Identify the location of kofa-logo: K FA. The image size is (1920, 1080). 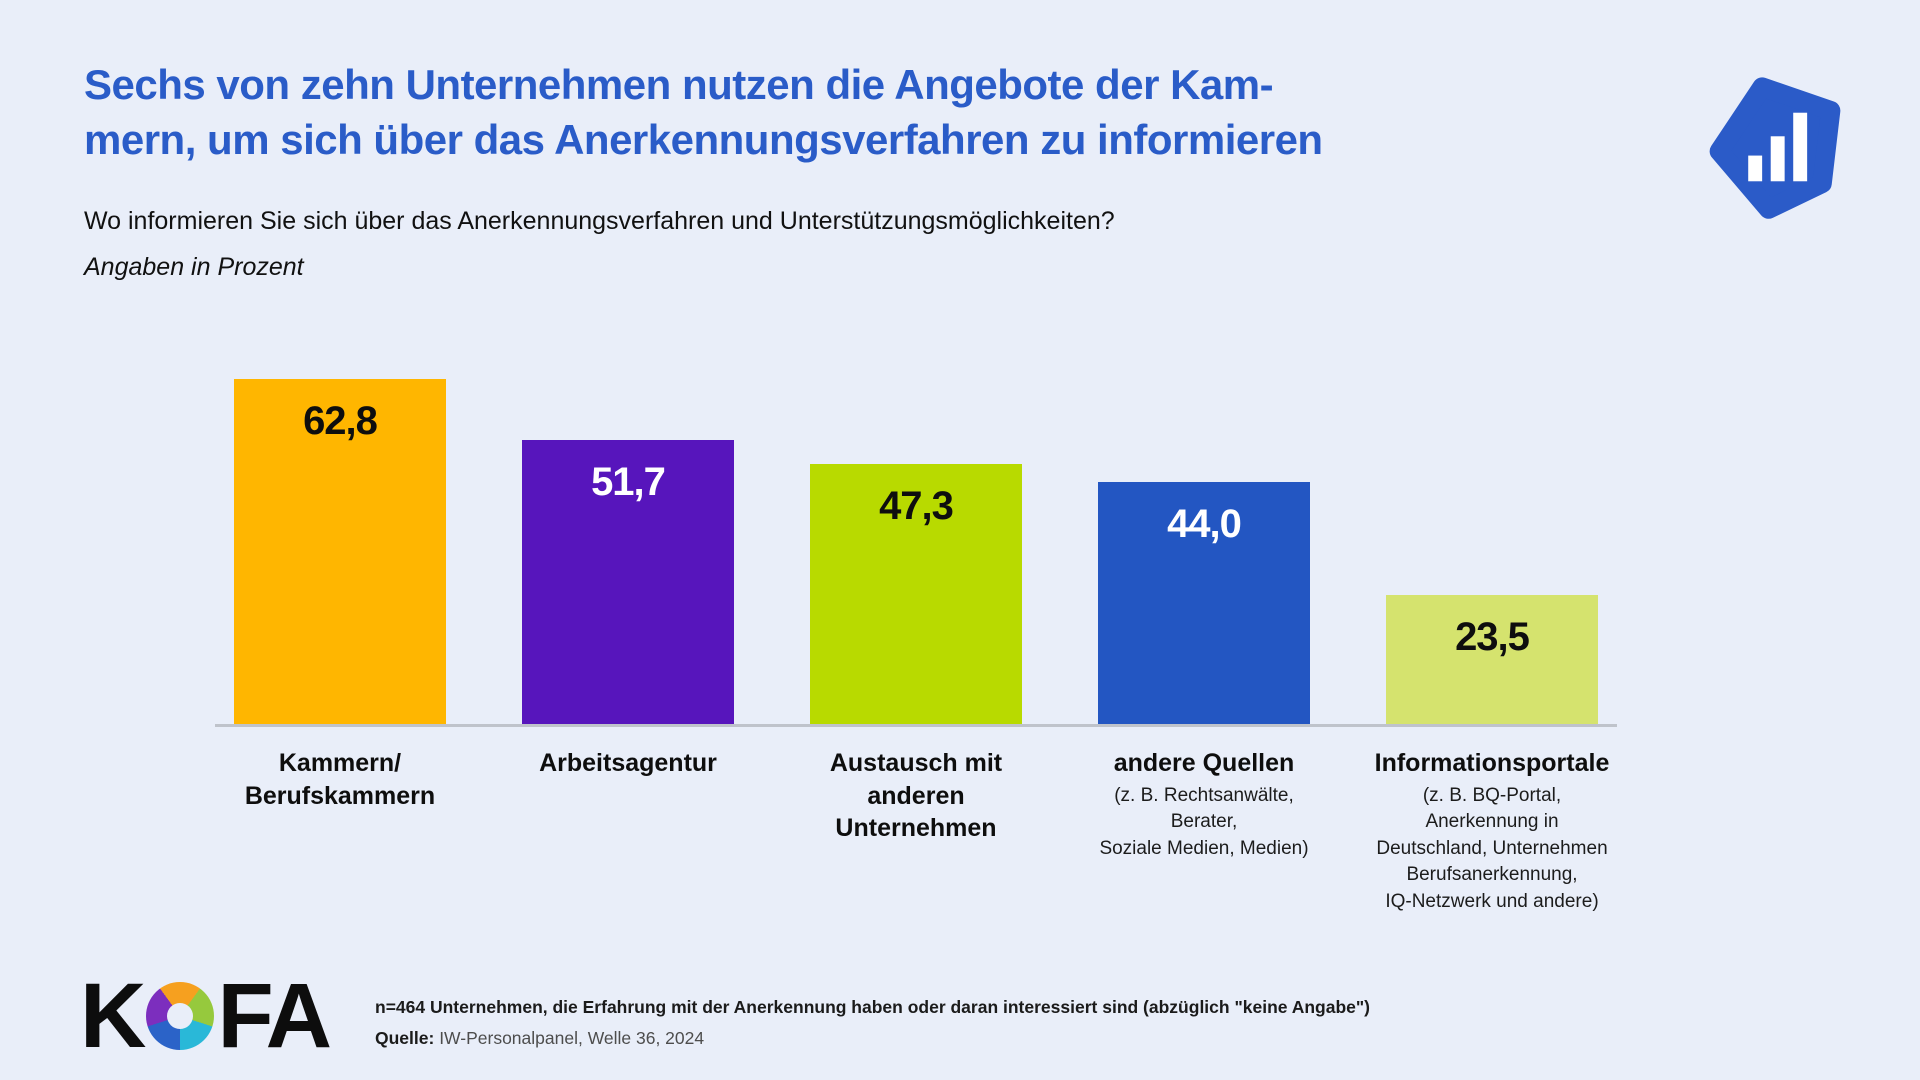
(206, 1016).